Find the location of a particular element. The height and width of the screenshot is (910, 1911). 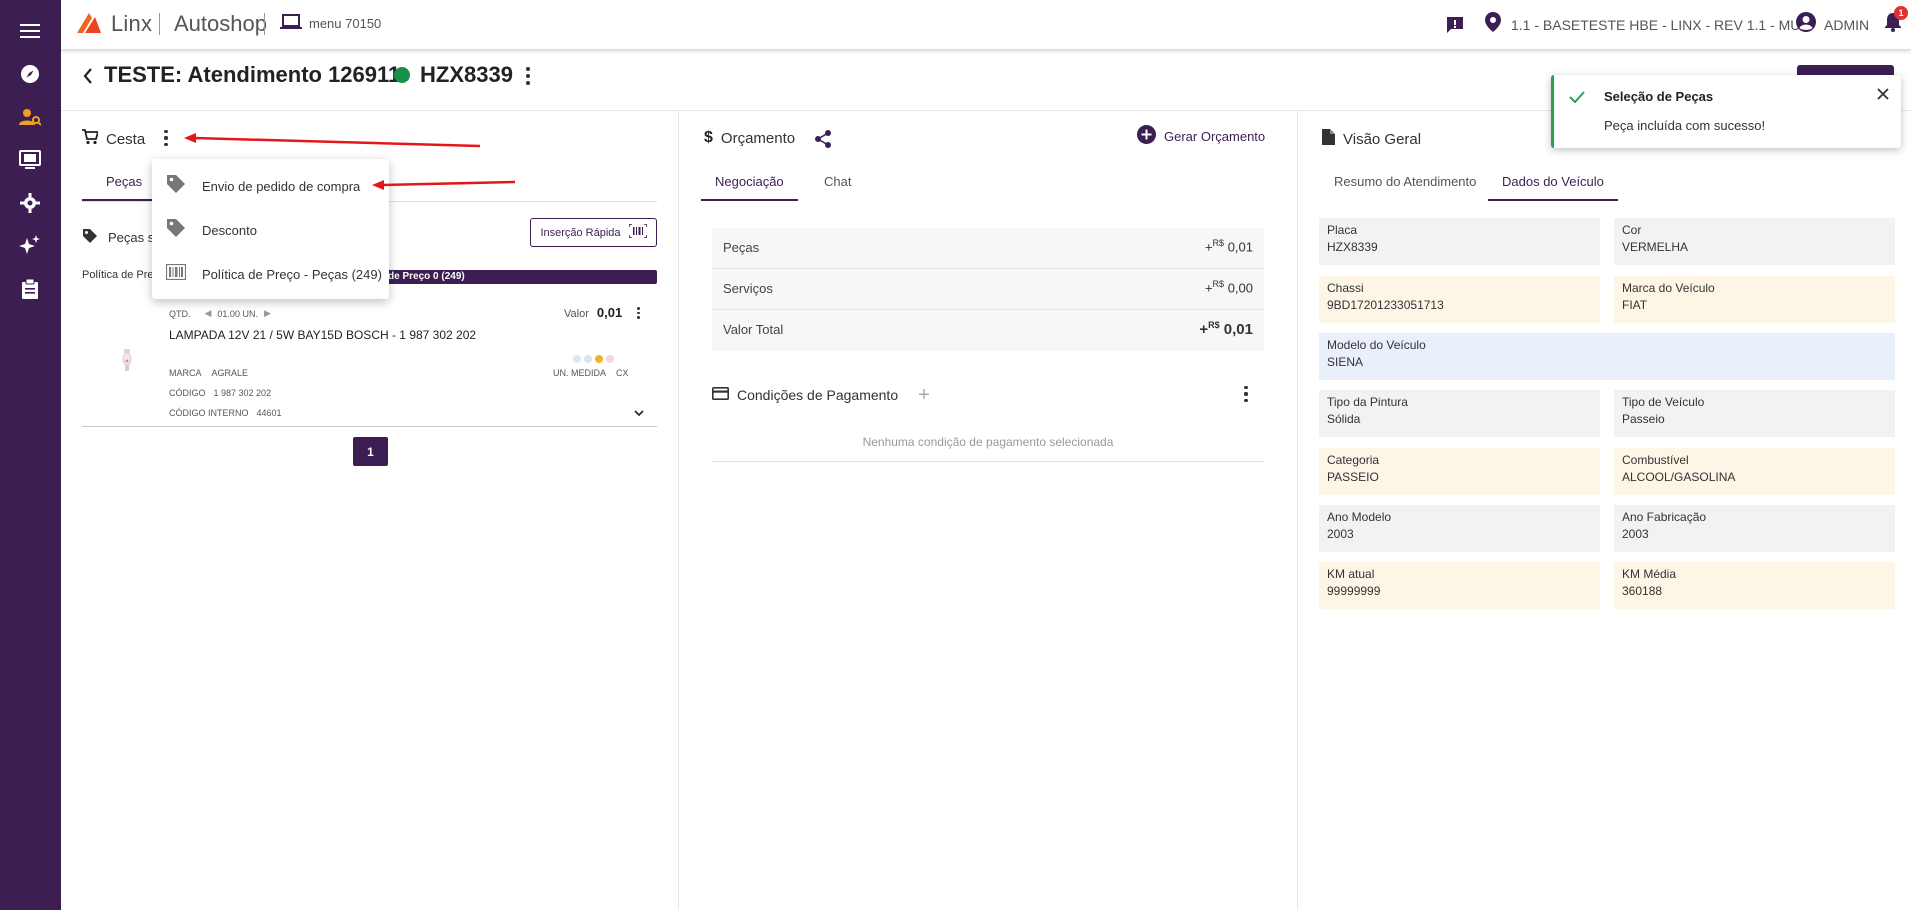

clipboard-icon is located at coordinates (30, 289).